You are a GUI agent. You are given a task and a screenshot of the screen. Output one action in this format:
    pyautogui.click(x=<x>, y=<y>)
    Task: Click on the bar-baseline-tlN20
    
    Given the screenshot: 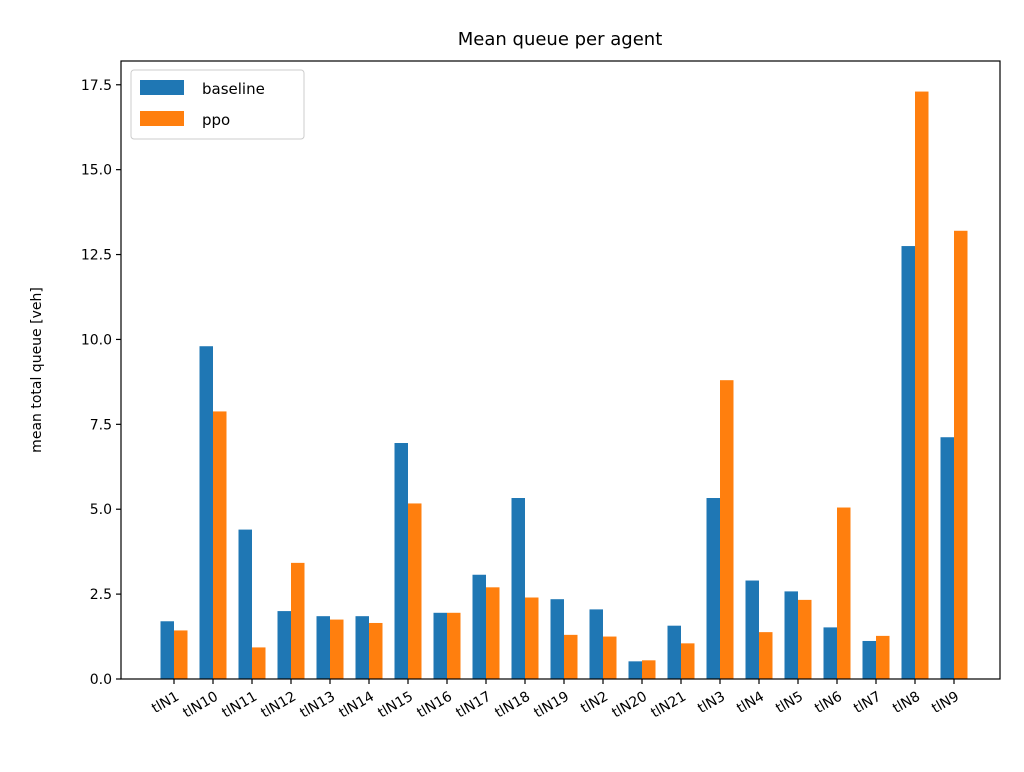 What is the action you would take?
    pyautogui.click(x=635, y=670)
    